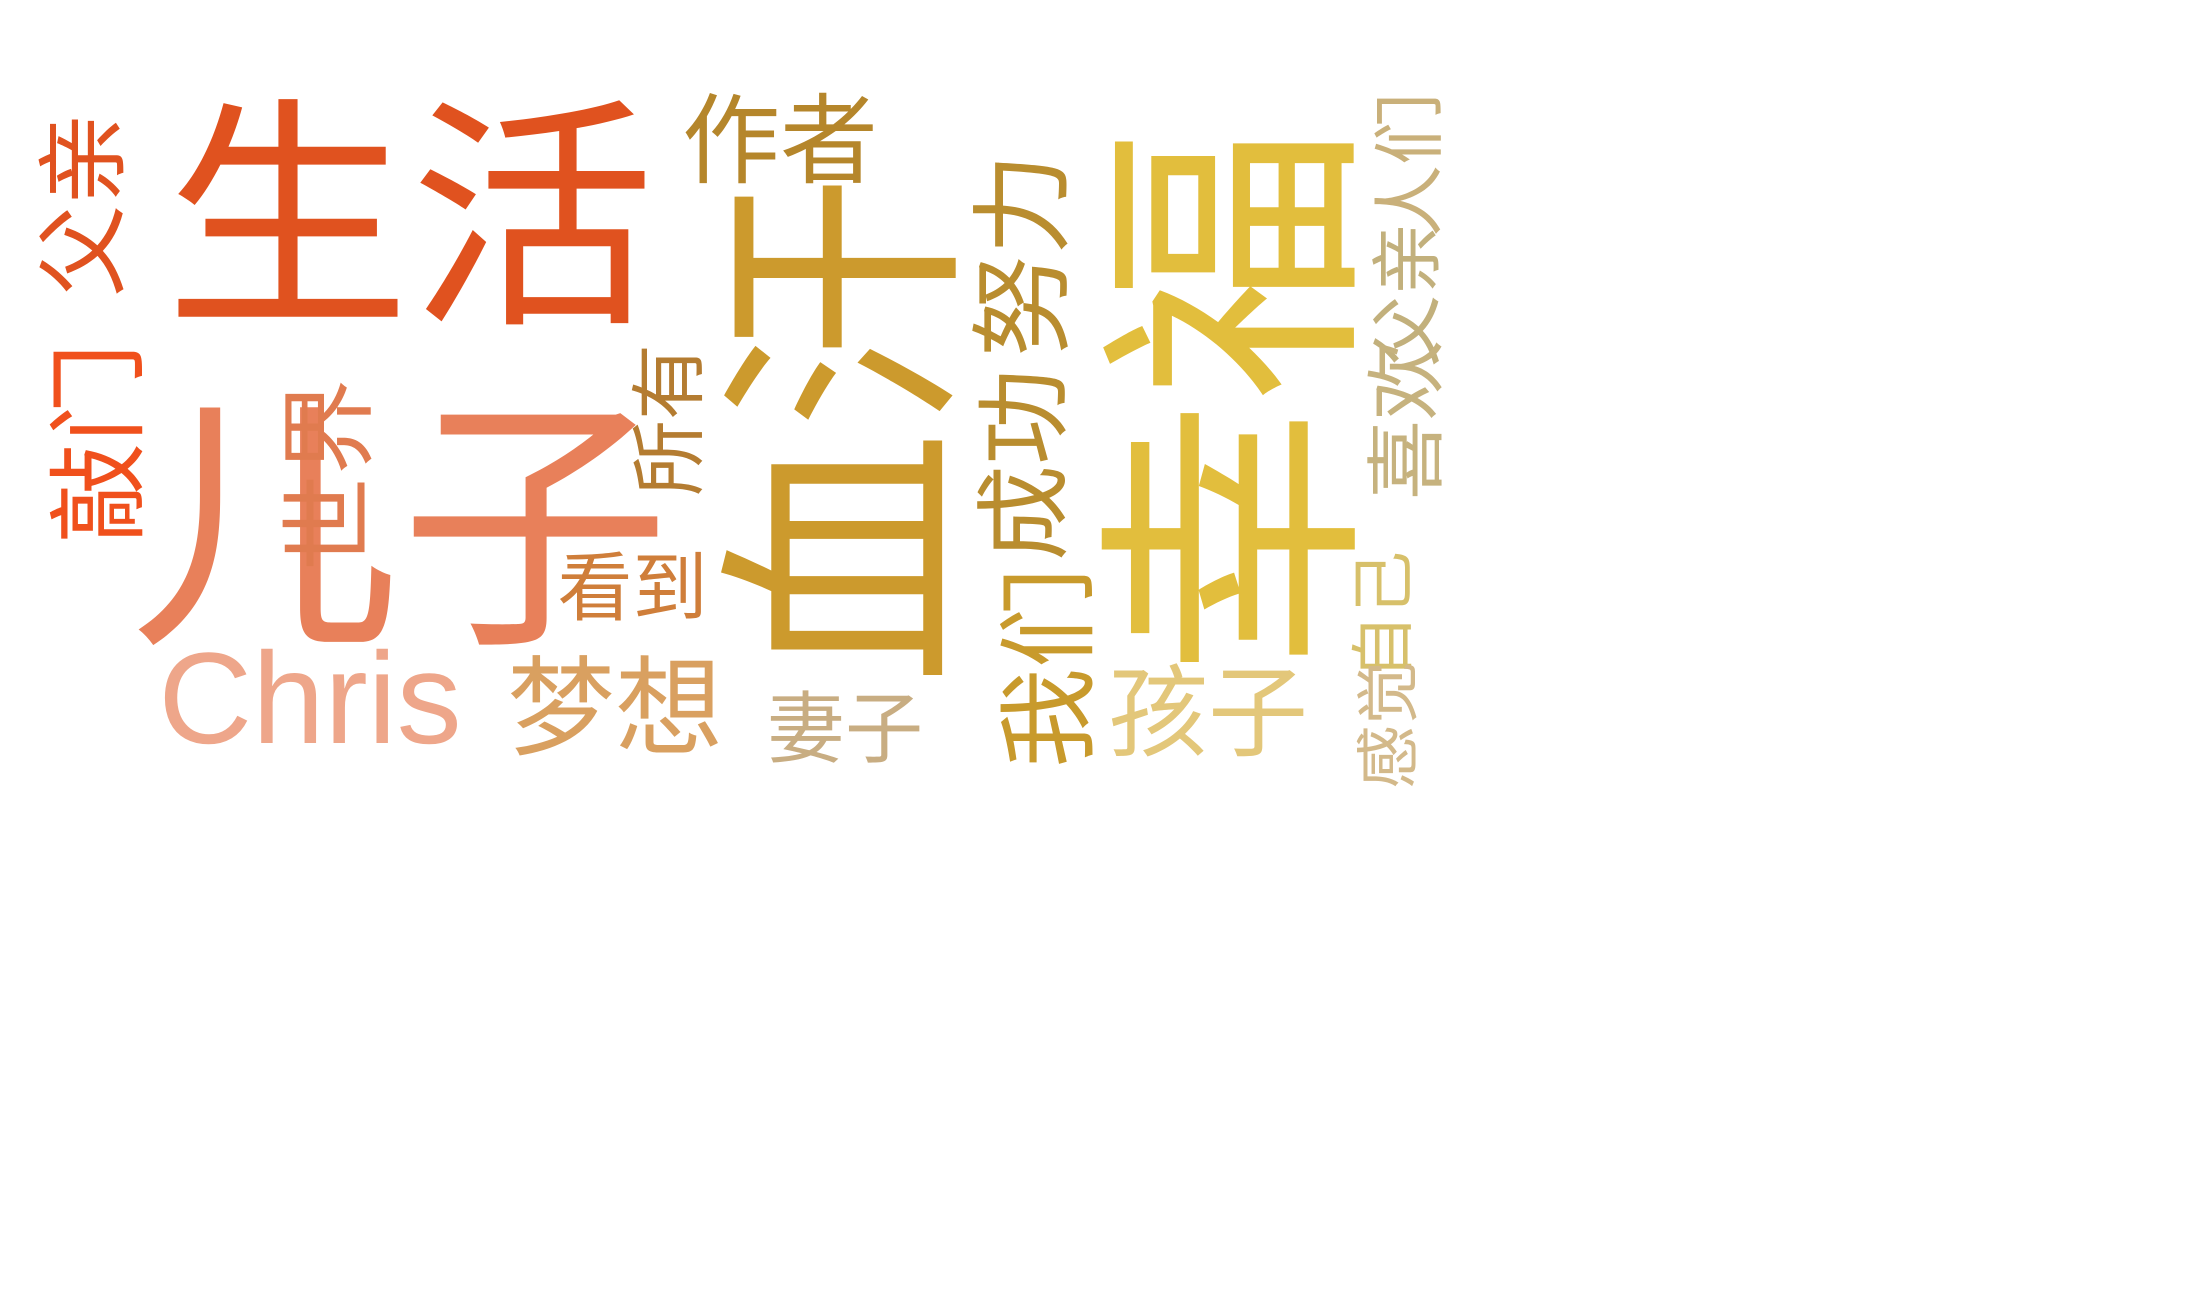 Image resolution: width=2198 pixels, height=1290 pixels. I want to click on word-qiaomen: 敲门, so click(99, 442).